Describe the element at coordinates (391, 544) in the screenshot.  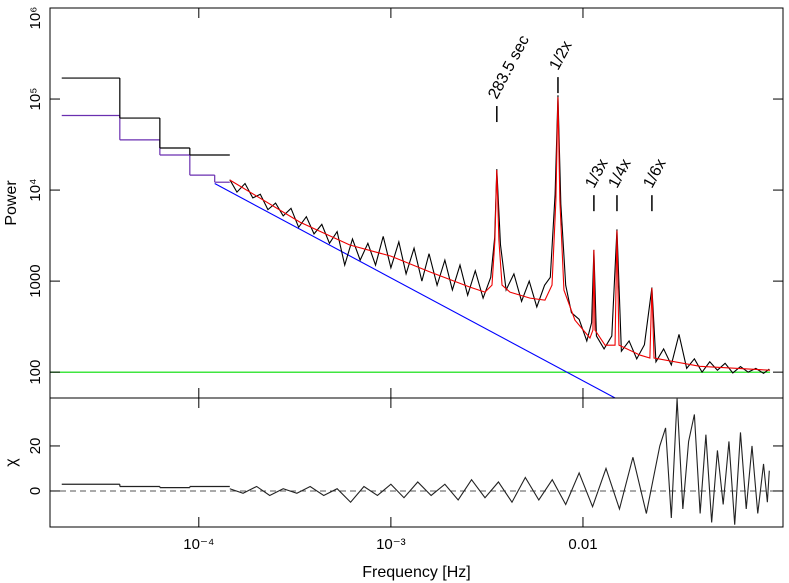
I see `x-tick-label: 10⁻³` at that location.